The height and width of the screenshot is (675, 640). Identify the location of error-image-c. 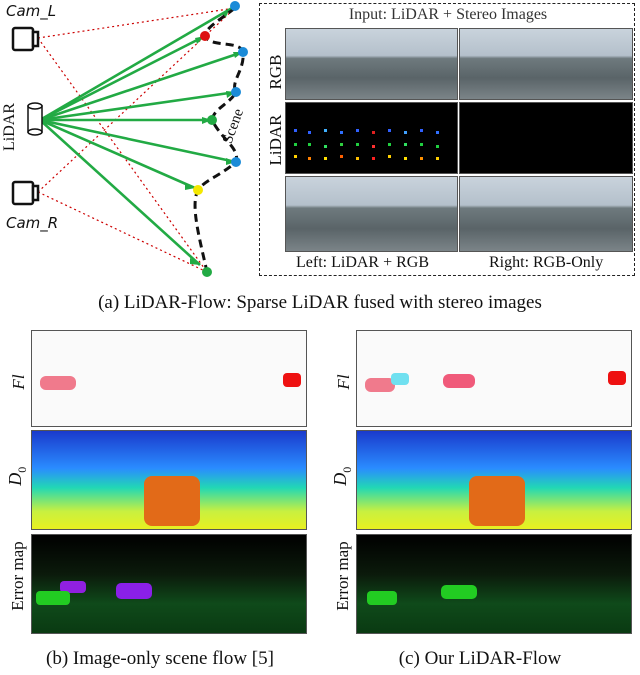
(494, 584).